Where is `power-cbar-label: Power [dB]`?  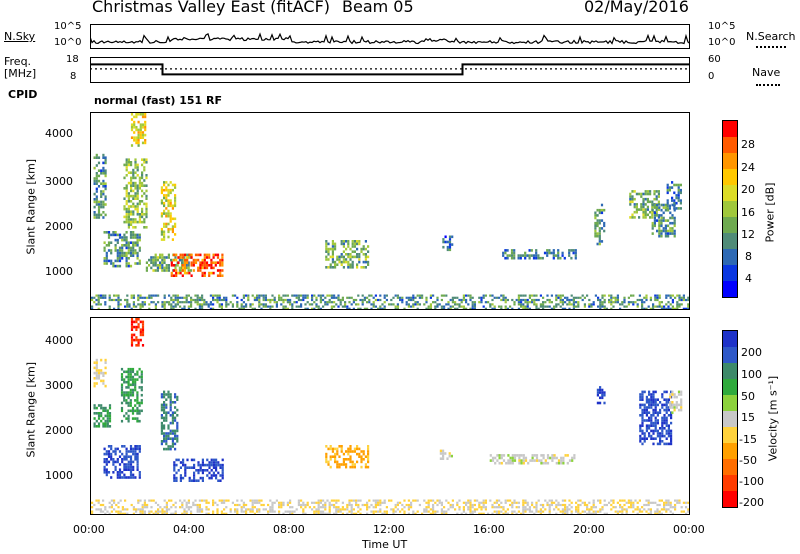
power-cbar-label: Power [dB] is located at coordinates (770, 212).